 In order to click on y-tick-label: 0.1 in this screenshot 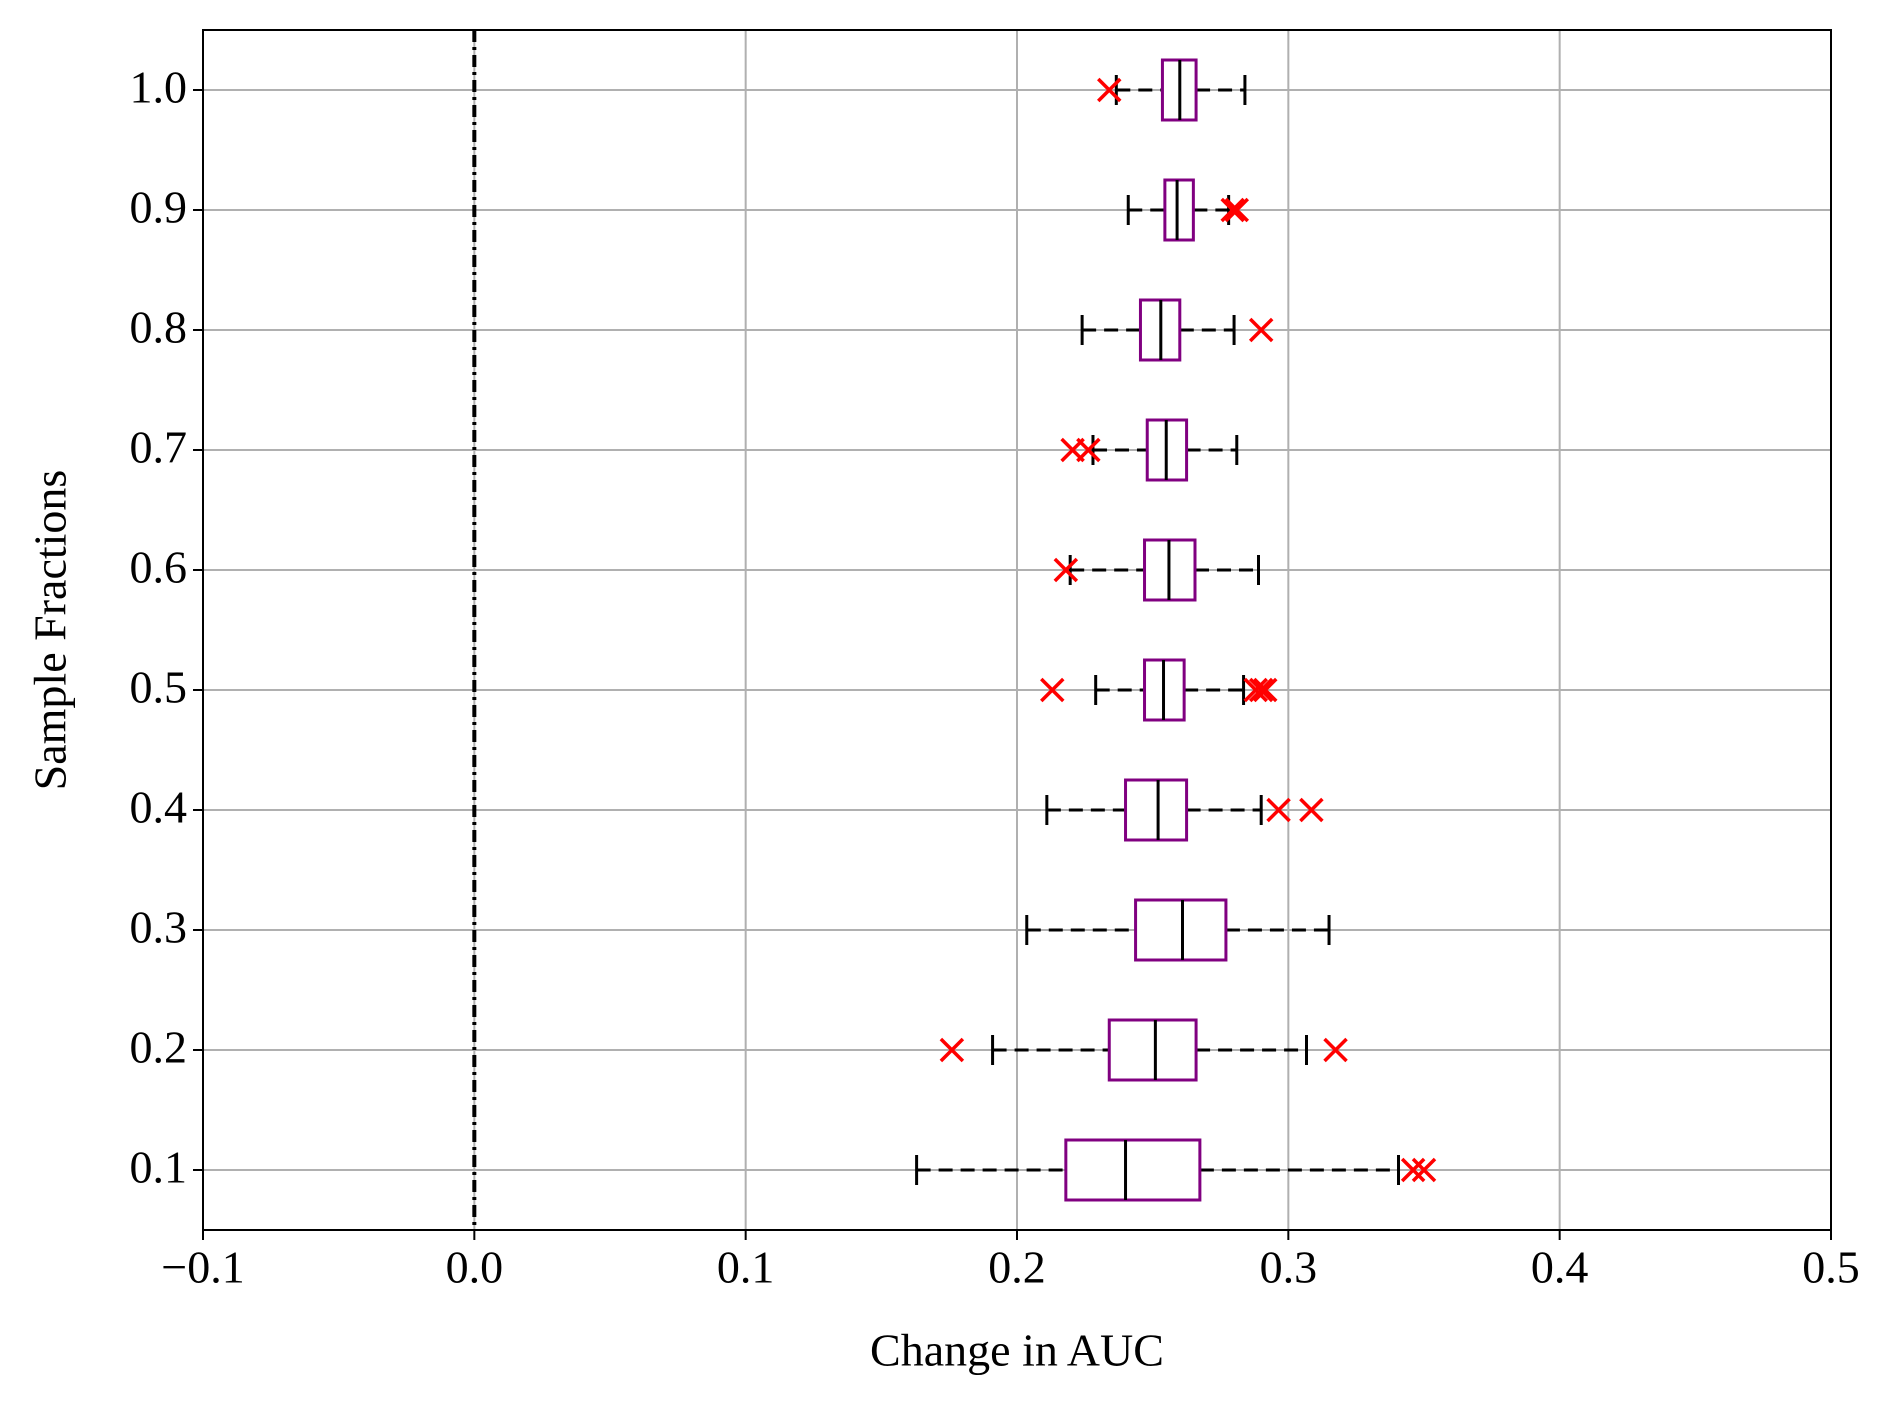, I will do `click(159, 1167)`.